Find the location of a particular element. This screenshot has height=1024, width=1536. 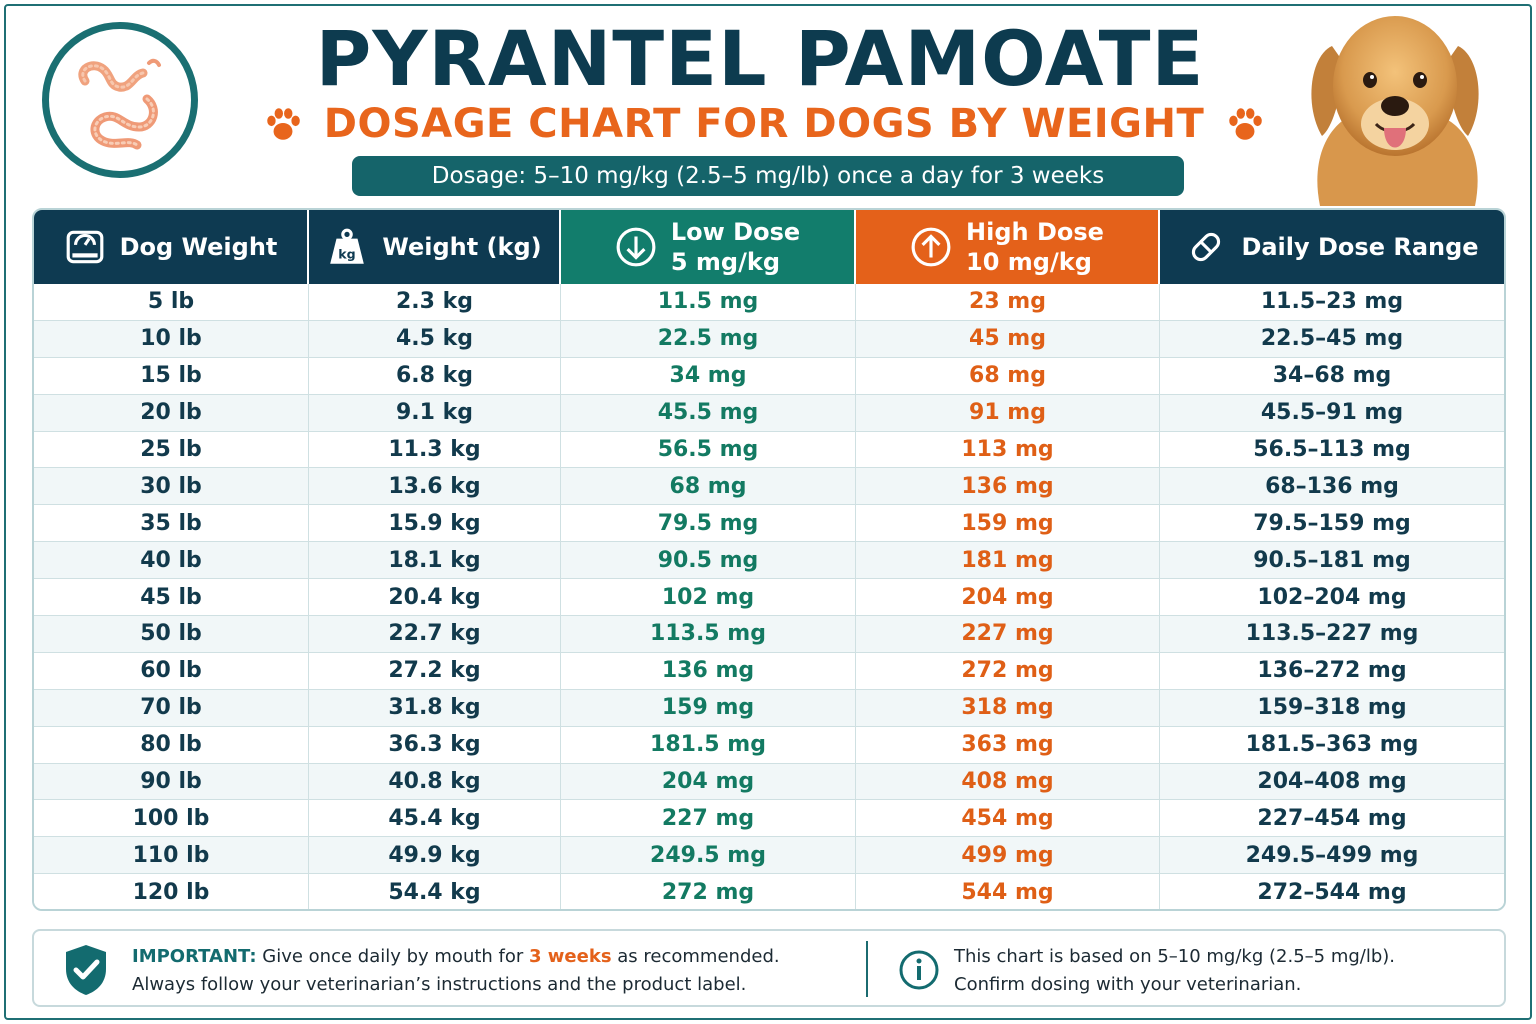

cell-low-dose: 181.5 mg is located at coordinates (708, 744).